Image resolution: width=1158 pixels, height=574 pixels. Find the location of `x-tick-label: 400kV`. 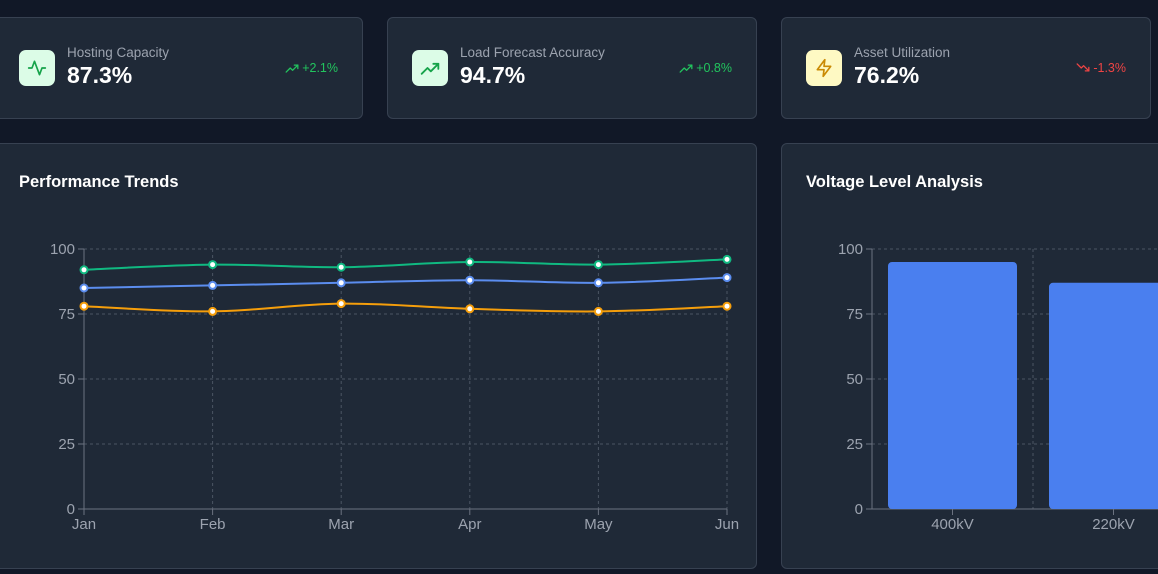

x-tick-label: 400kV is located at coordinates (952, 524).